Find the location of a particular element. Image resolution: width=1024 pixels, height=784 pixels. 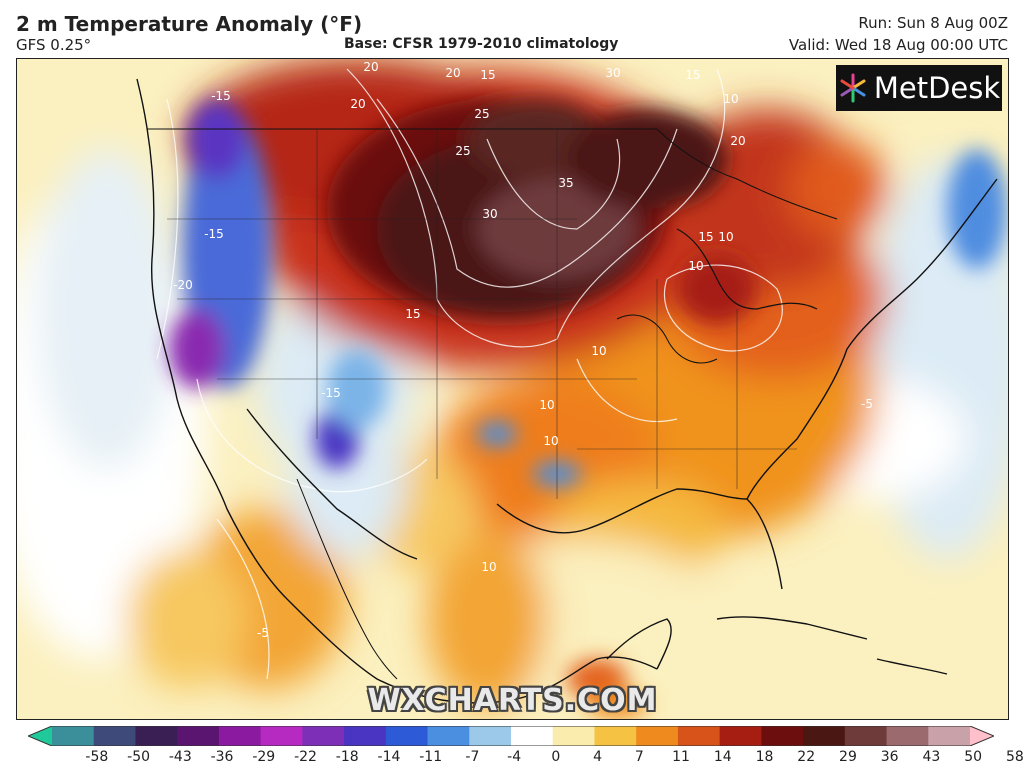

colorbar-tick: 29 is located at coordinates (848, 757).